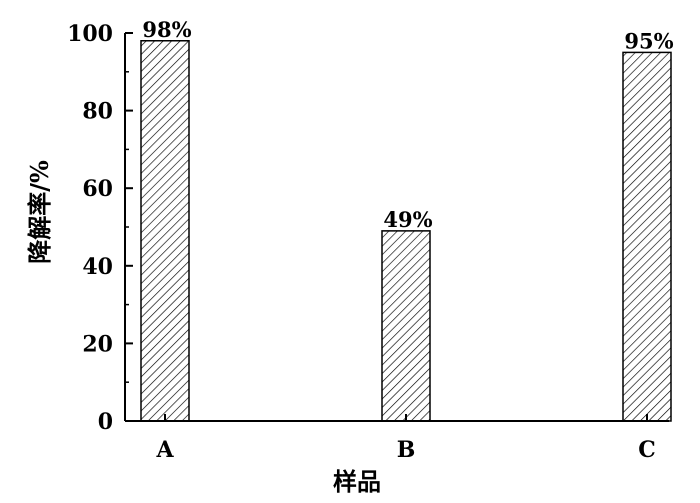 The image size is (700, 503). Describe the element at coordinates (165, 231) in the screenshot. I see `bar-A` at that location.